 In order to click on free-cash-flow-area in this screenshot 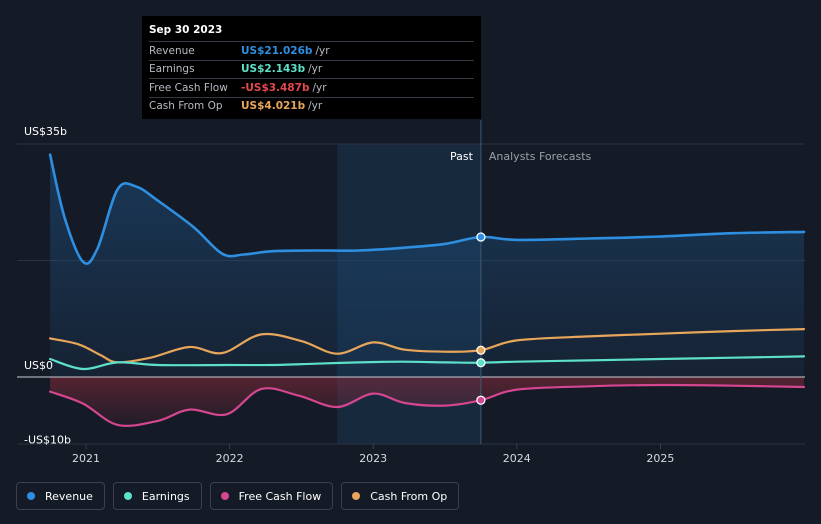, I will do `click(427, 401)`.